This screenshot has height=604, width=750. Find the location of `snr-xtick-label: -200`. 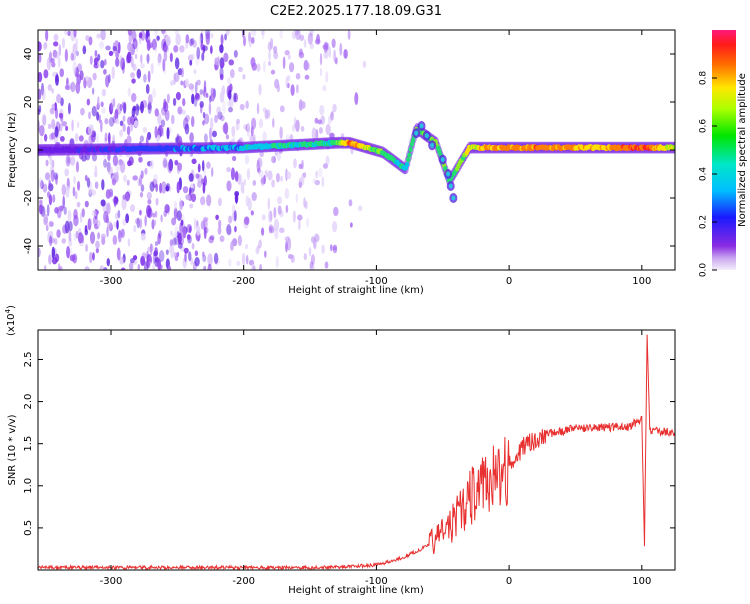

snr-xtick-label: -200 is located at coordinates (243, 581).